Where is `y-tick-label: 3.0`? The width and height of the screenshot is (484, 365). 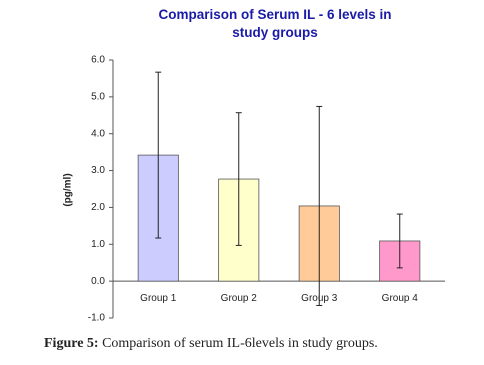 y-tick-label: 3.0 is located at coordinates (98, 170).